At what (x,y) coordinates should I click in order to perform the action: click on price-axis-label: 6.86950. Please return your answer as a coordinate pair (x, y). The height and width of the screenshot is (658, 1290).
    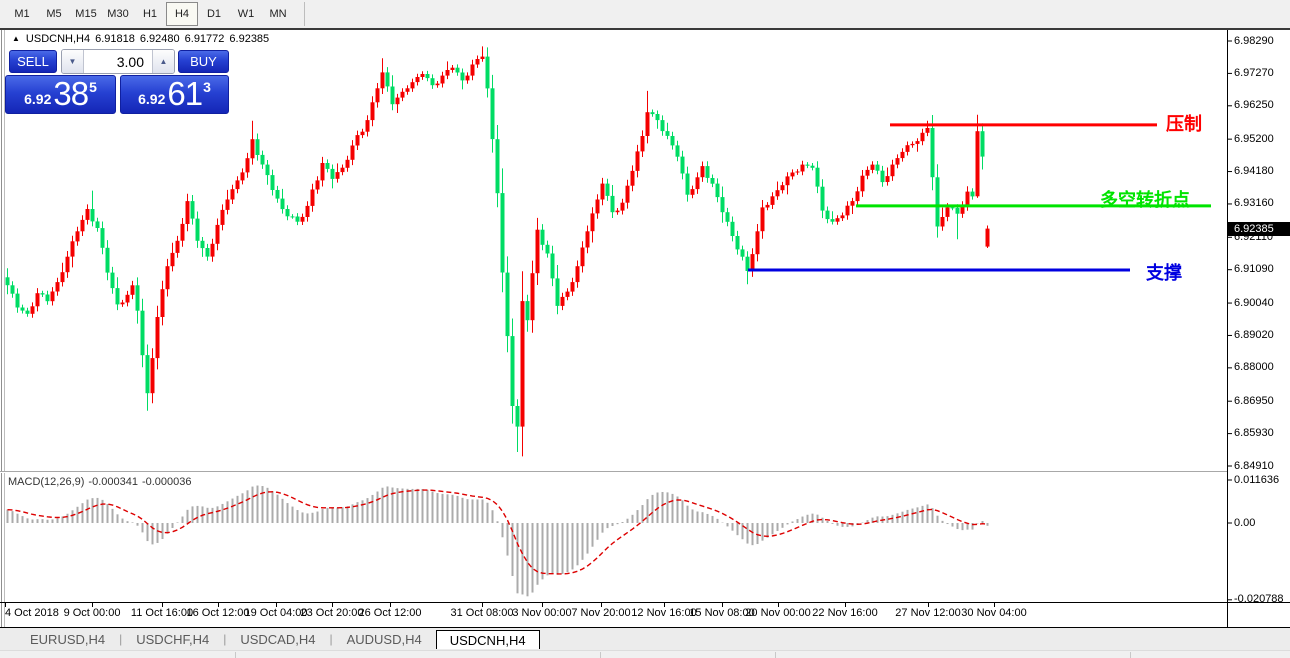
    Looking at the image, I should click on (1254, 400).